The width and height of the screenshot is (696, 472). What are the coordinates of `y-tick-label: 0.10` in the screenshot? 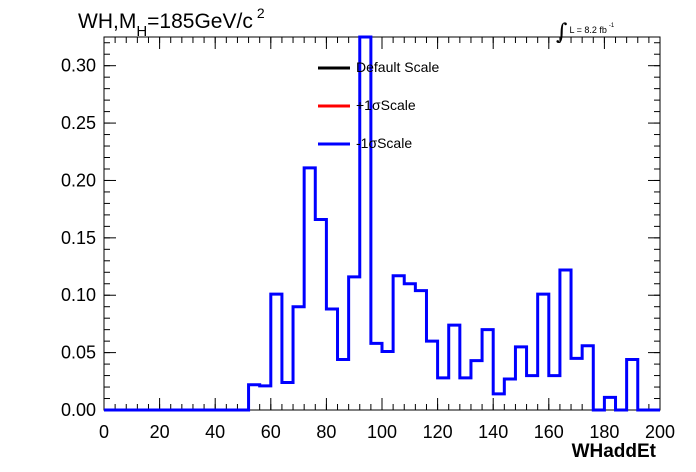 It's located at (78, 295).